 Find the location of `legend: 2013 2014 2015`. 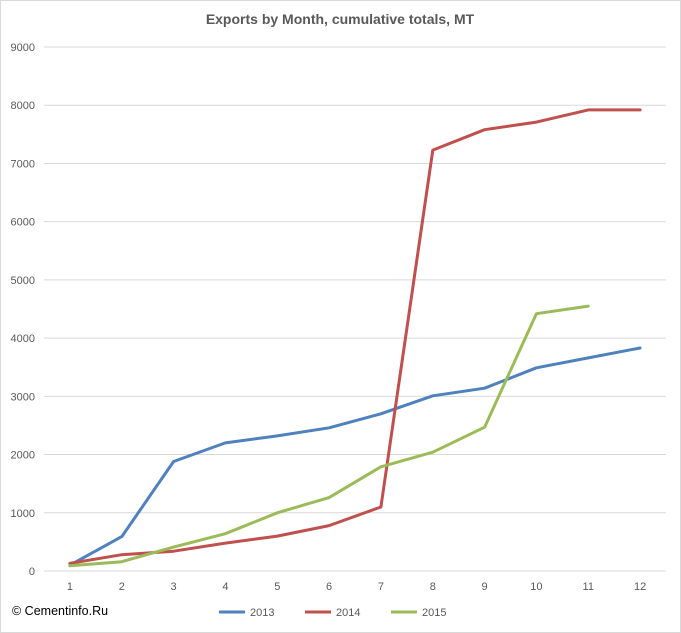

legend: 2013 2014 2015 is located at coordinates (332, 613).